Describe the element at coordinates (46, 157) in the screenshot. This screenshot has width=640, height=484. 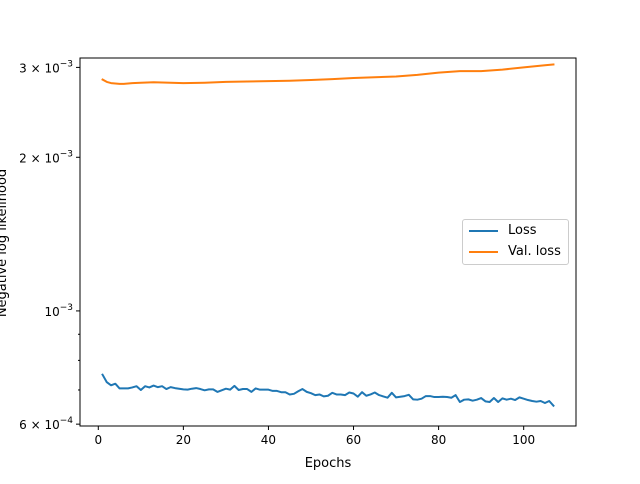
I see `y-tick-label: 2 × 10⁻³` at that location.